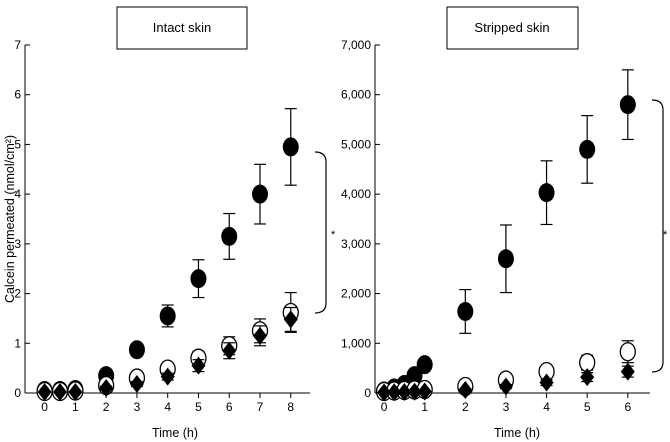 This screenshot has width=670, height=442. Describe the element at coordinates (356, 244) in the screenshot. I see `y-tick-label: 3,000` at that location.